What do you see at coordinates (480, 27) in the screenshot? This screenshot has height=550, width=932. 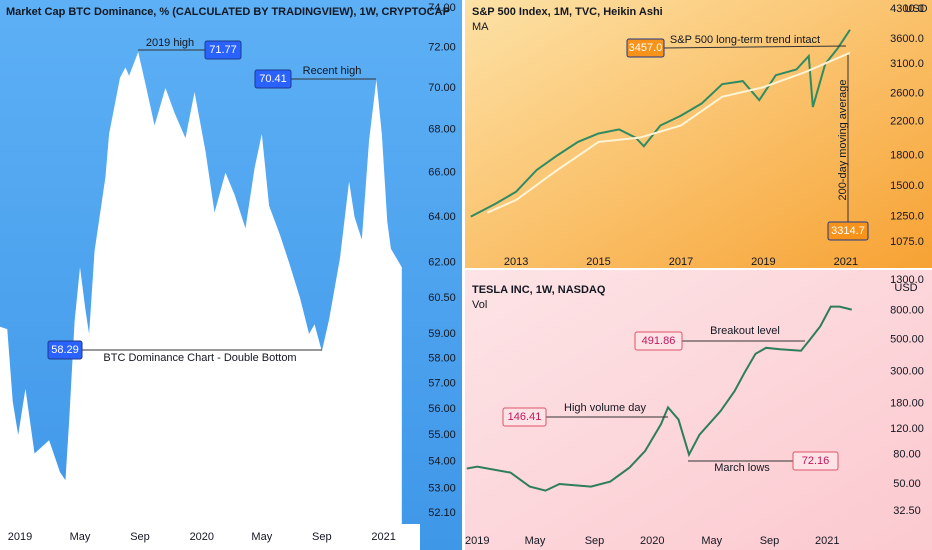 I see `indicator-label: MA` at bounding box center [480, 27].